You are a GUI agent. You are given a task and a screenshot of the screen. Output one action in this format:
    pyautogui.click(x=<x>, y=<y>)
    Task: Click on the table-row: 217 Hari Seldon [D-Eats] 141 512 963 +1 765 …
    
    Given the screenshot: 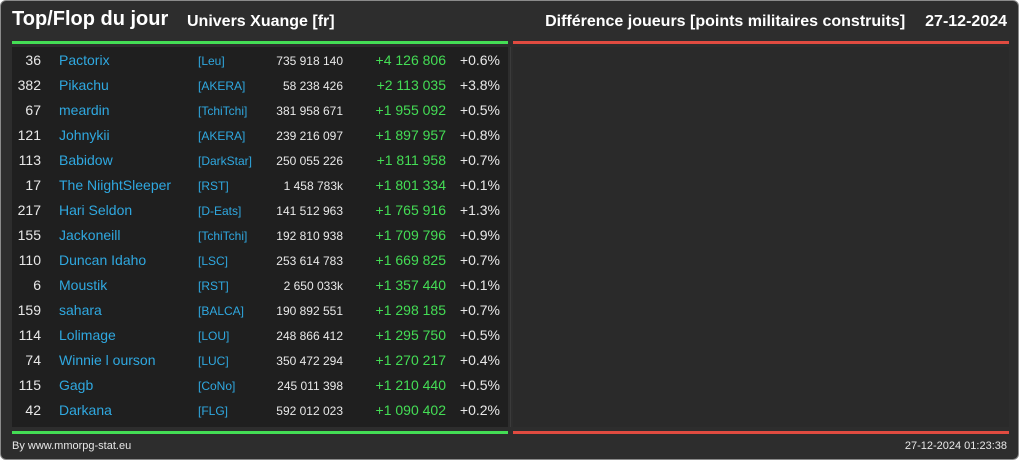 What is the action you would take?
    pyautogui.click(x=260, y=210)
    